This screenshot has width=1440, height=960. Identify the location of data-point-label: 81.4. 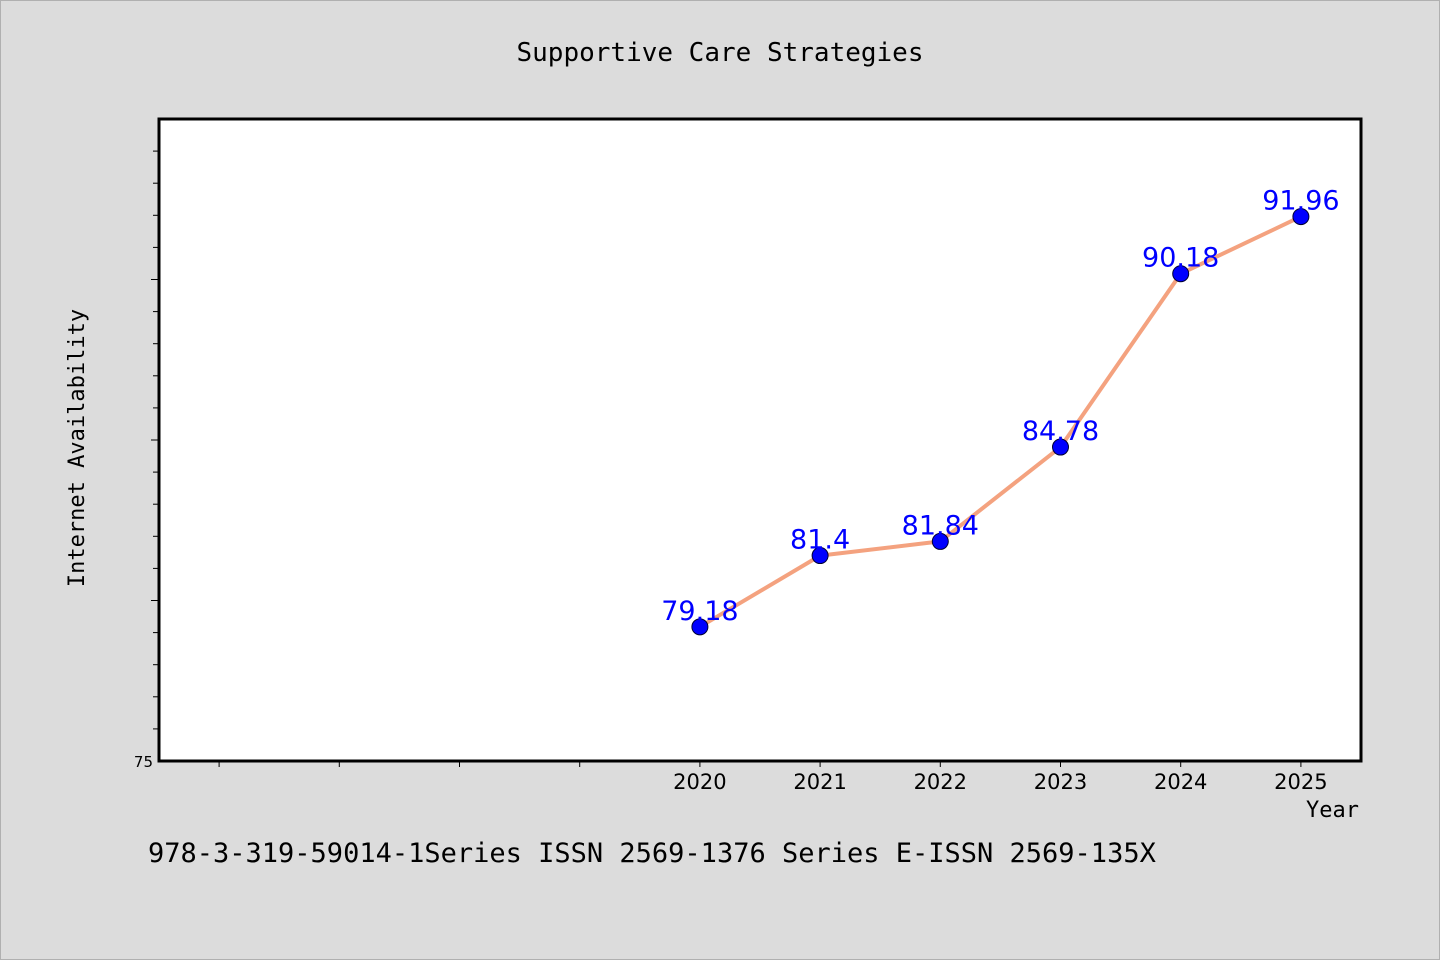
(820, 540).